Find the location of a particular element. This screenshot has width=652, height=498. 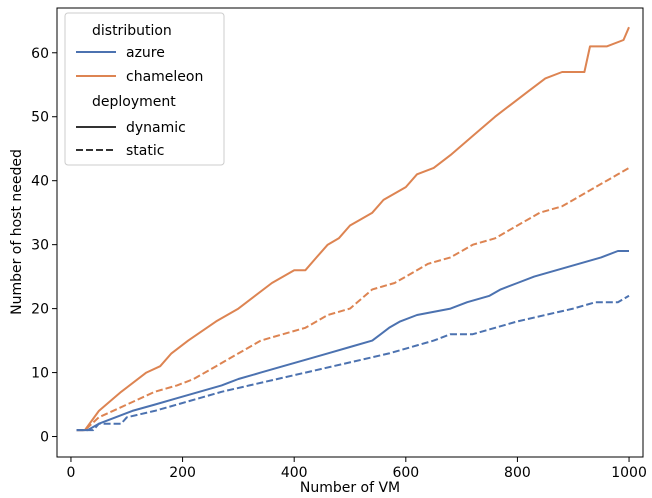

y-tick-label: 60 is located at coordinates (40, 54).